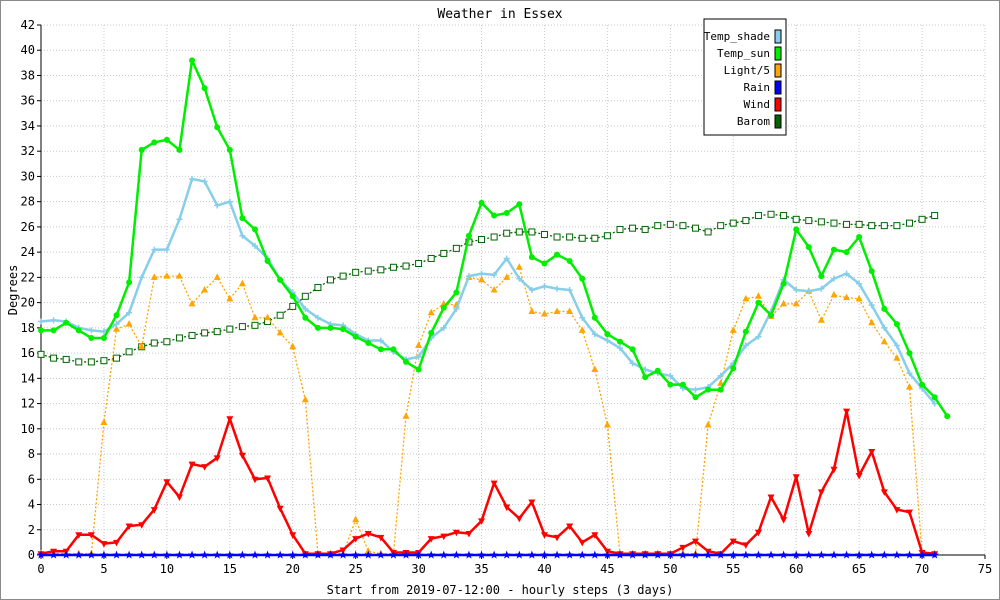  Describe the element at coordinates (28, 176) in the screenshot. I see `y-tick-label: 30` at that location.